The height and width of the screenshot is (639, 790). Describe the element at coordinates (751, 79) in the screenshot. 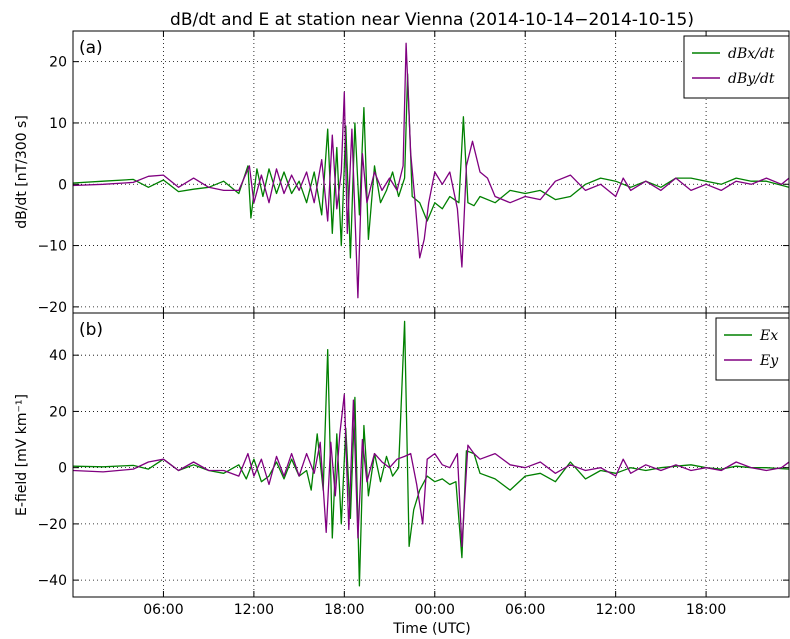

I see `legend-label-dBy/dt: dBy/dt` at that location.